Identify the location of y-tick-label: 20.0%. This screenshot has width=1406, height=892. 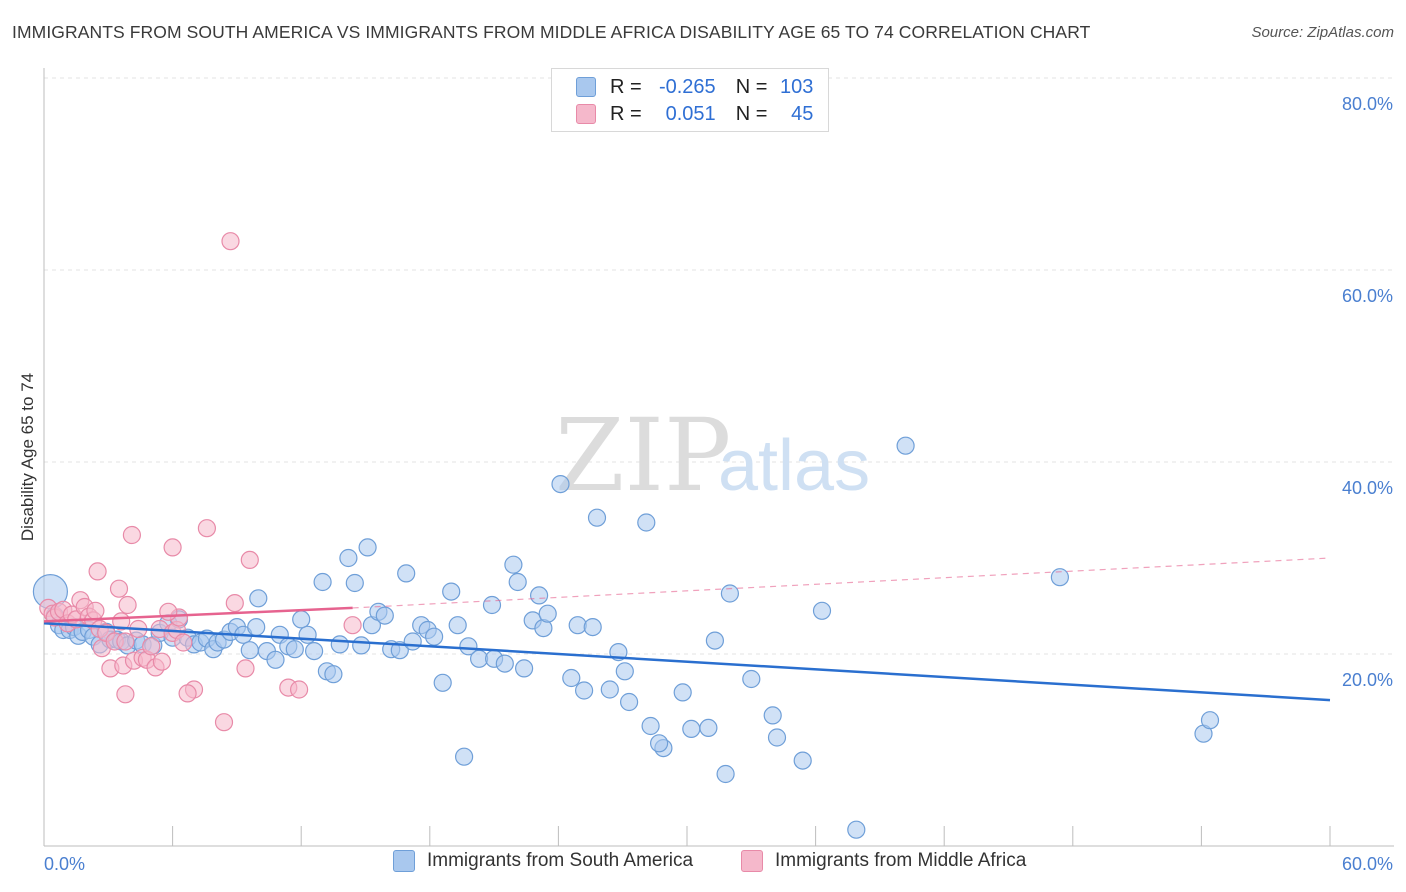
(1367, 680).